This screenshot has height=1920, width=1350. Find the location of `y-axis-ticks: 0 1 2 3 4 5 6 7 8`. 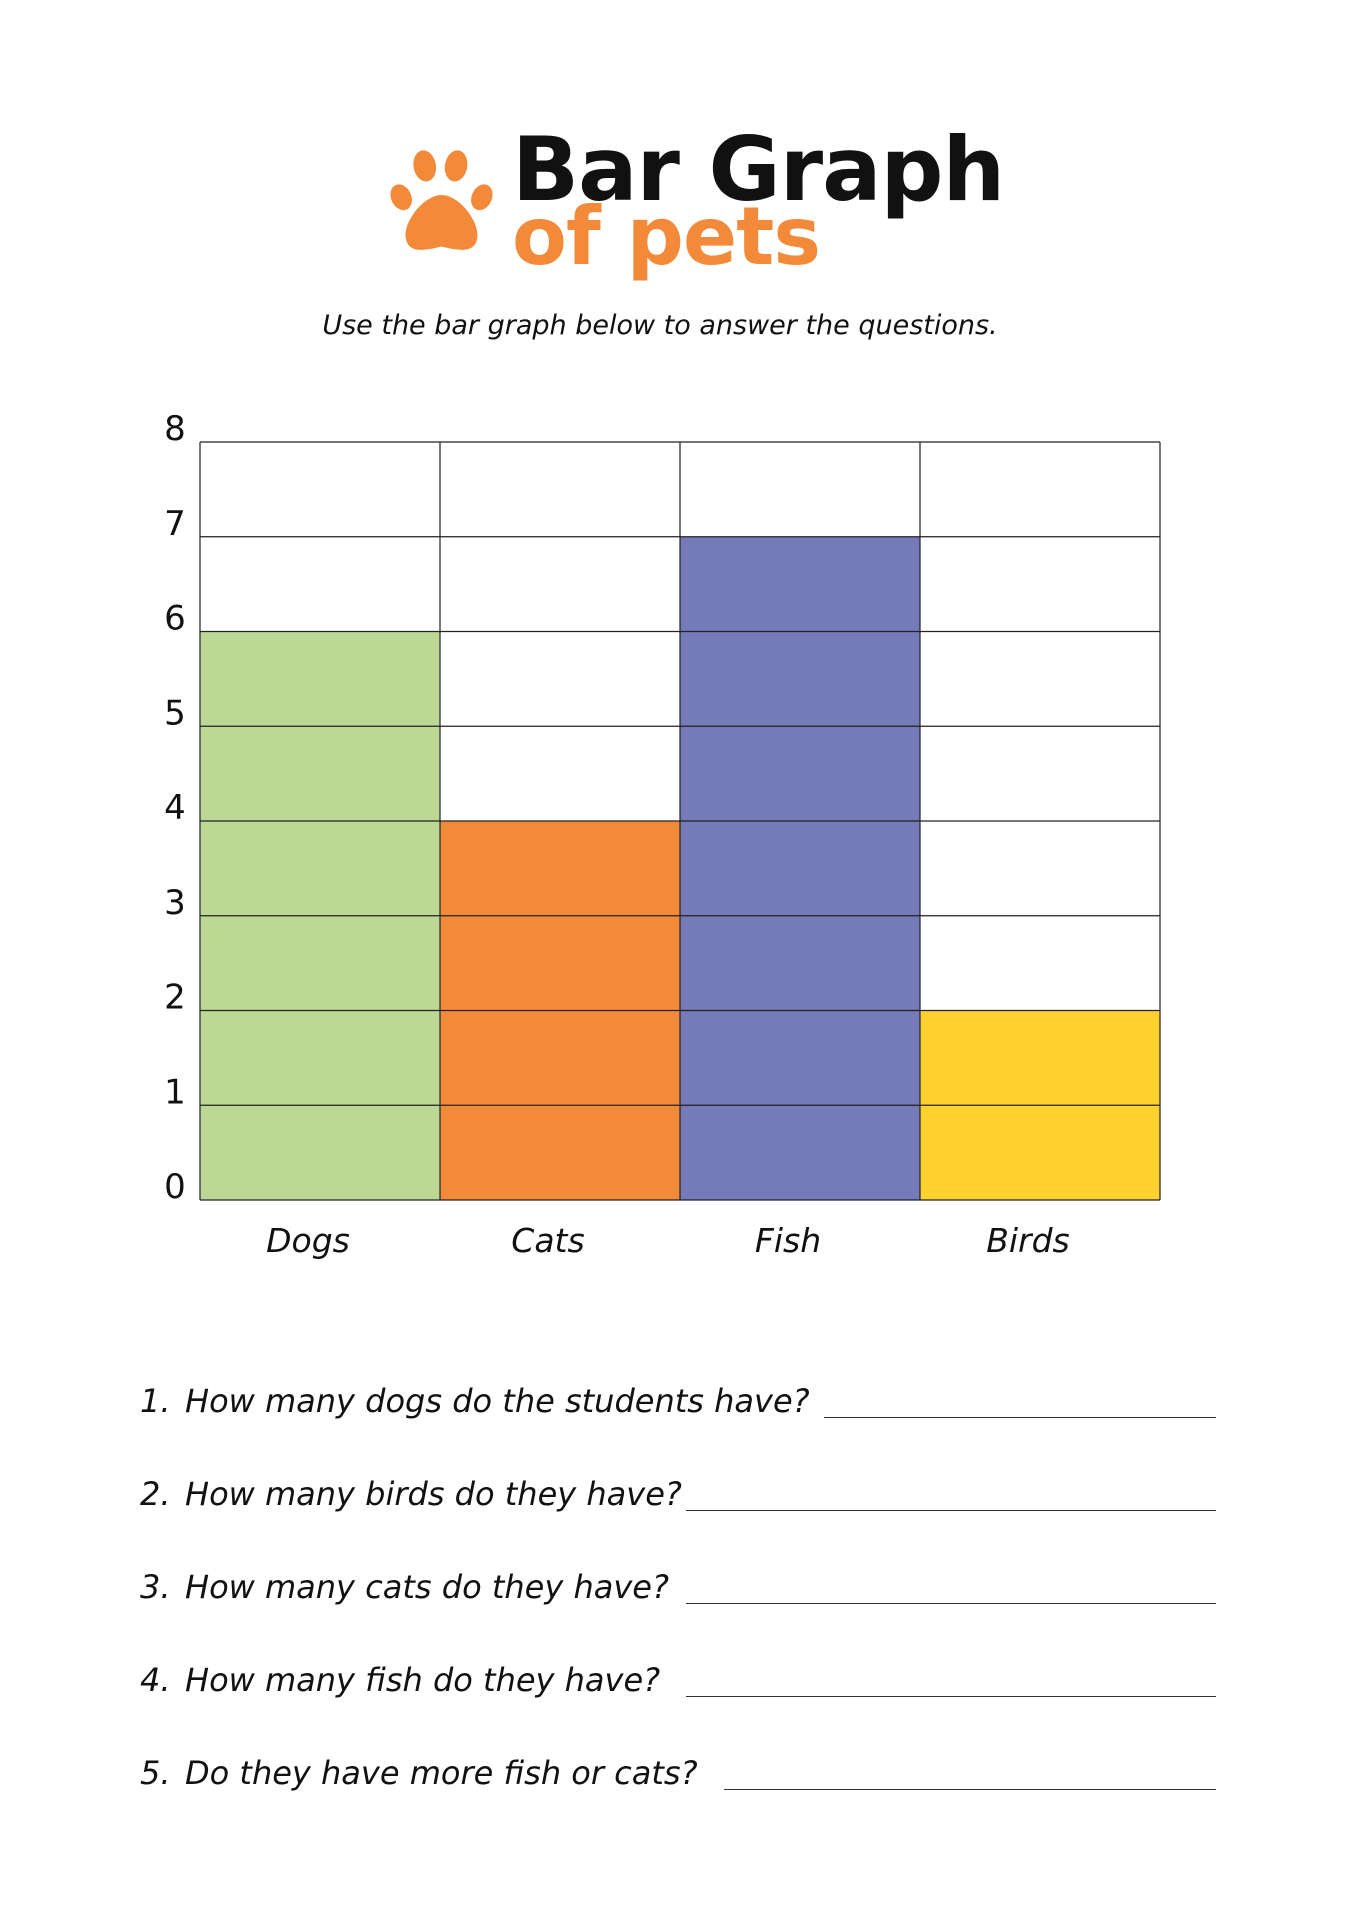

y-axis-ticks: 0 1 2 3 4 5 6 7 8 is located at coordinates (175, 808).